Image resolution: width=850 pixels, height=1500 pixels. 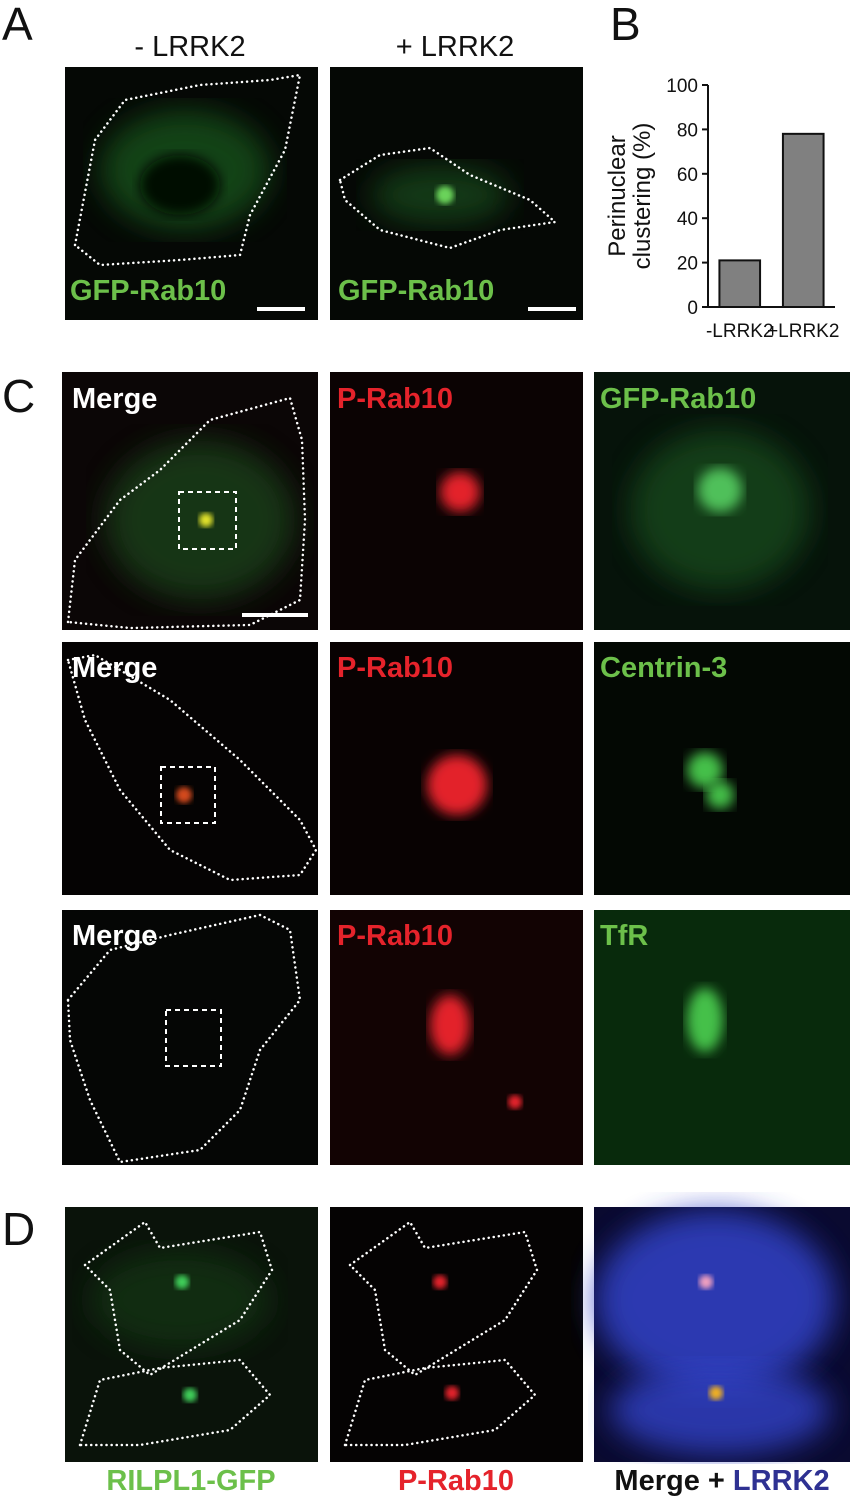 What do you see at coordinates (692, 308) in the screenshot?
I see `y-tick-label: 0` at bounding box center [692, 308].